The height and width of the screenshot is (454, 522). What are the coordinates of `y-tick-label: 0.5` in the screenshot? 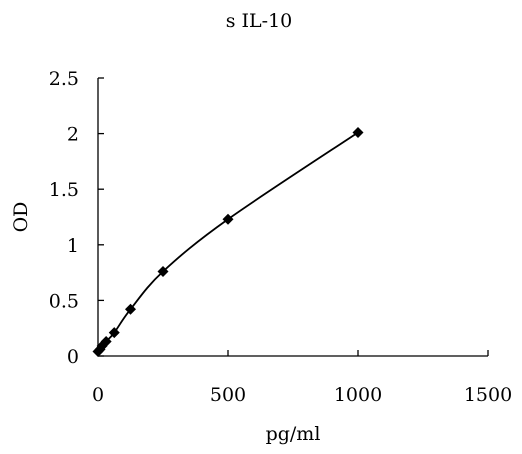 It's located at (64, 301).